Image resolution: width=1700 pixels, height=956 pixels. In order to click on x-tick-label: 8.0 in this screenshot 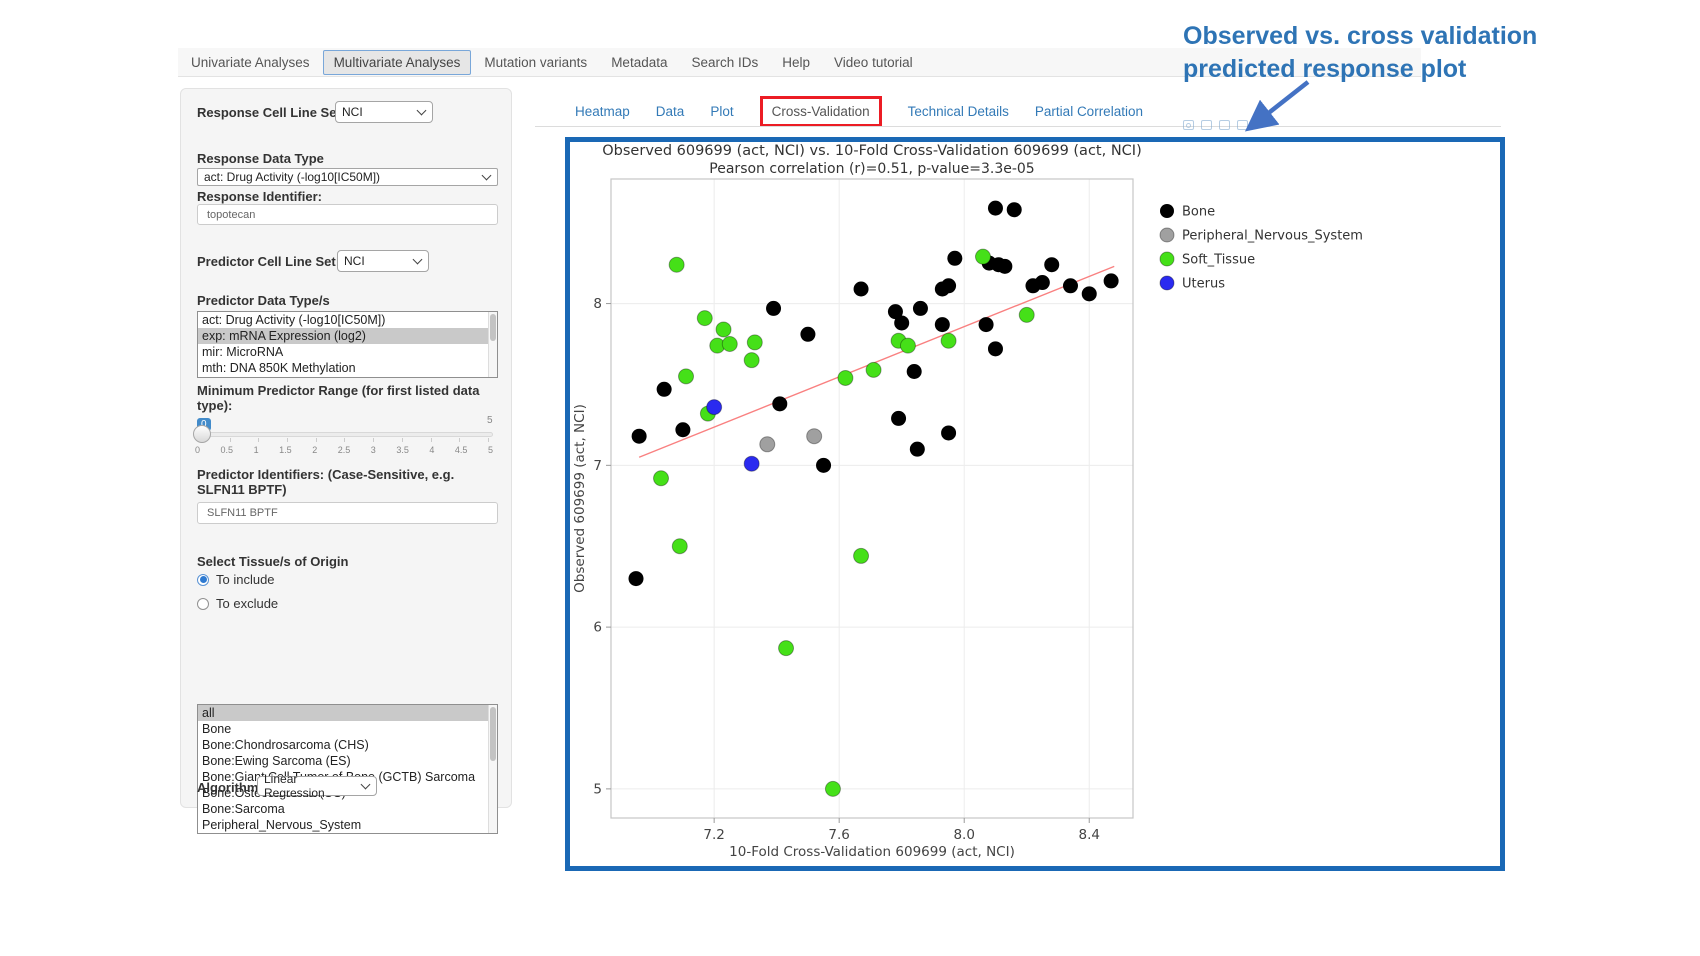, I will do `click(963, 835)`.